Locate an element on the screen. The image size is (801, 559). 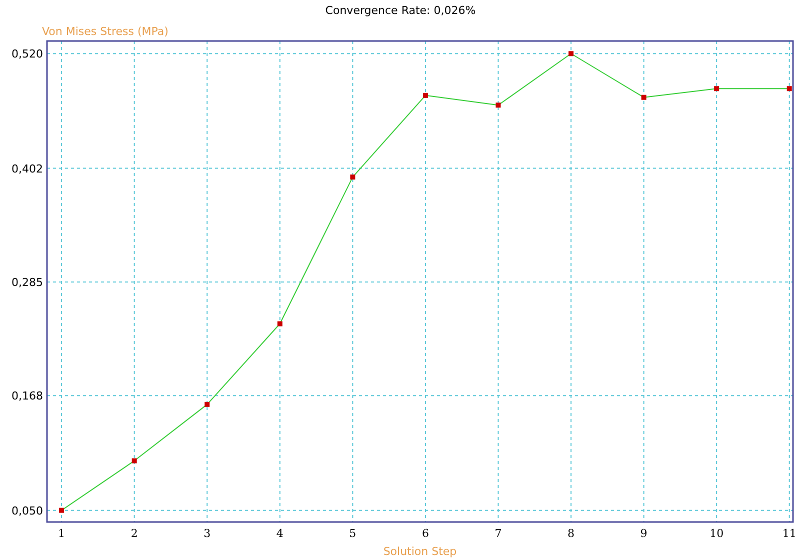
y-axis-title: Von Mises Stress (MPa) is located at coordinates (105, 31).